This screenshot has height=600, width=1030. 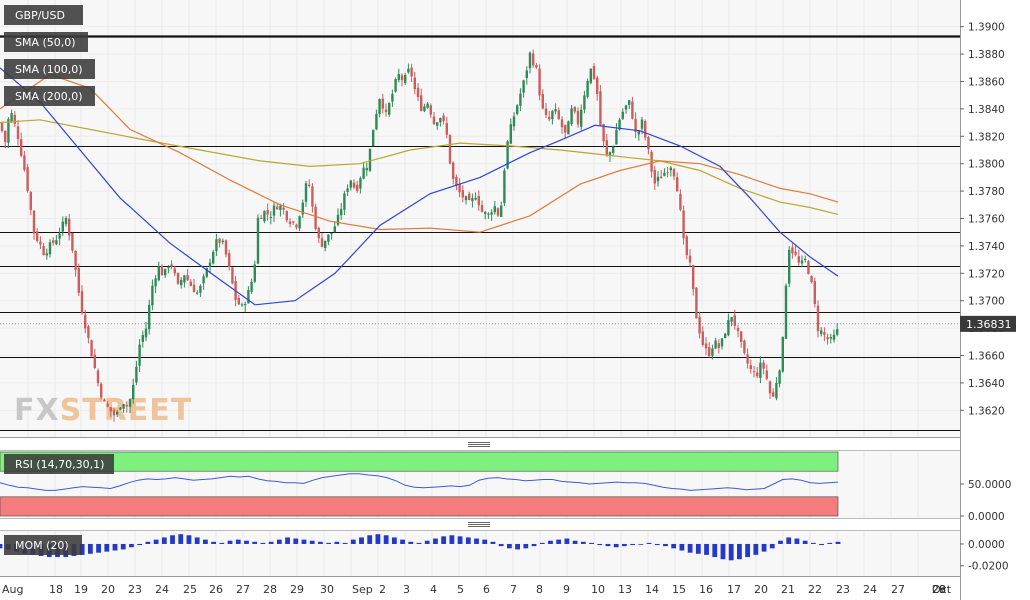 What do you see at coordinates (56, 589) in the screenshot?
I see `x-tick-label: 18` at bounding box center [56, 589].